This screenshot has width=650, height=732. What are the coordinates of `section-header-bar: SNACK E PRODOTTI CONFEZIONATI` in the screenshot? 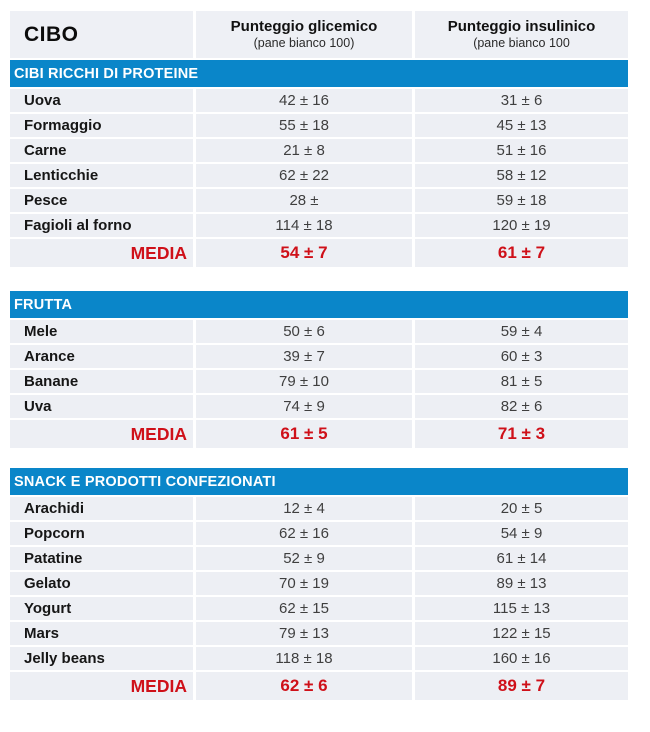 It's located at (319, 481).